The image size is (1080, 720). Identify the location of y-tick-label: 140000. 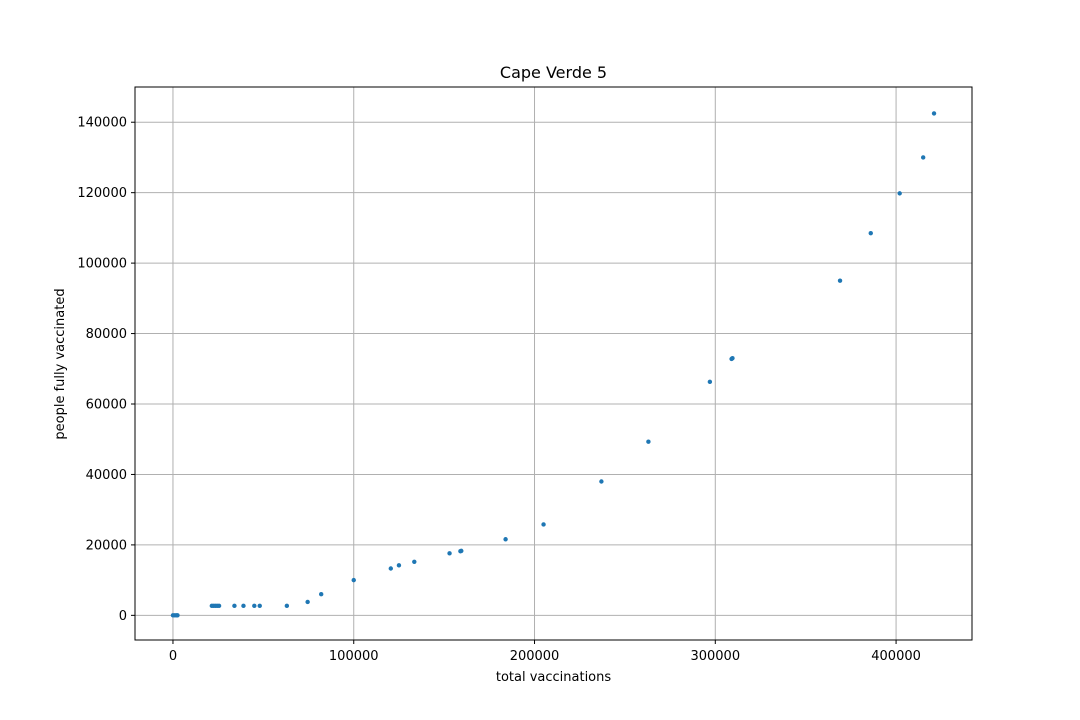
(102, 123).